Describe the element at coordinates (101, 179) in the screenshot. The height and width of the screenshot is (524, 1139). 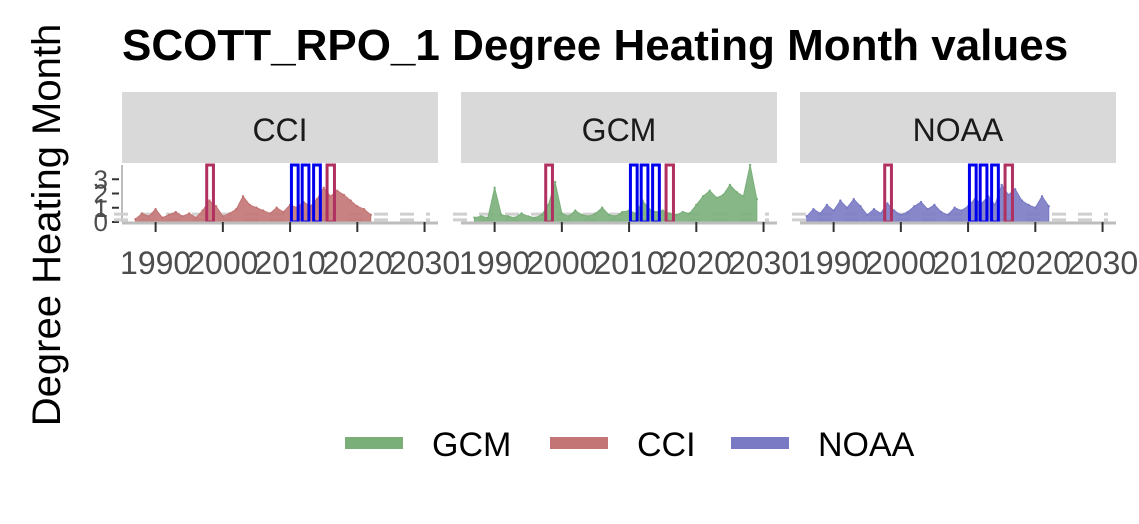
I see `y-tick-label: 3` at that location.